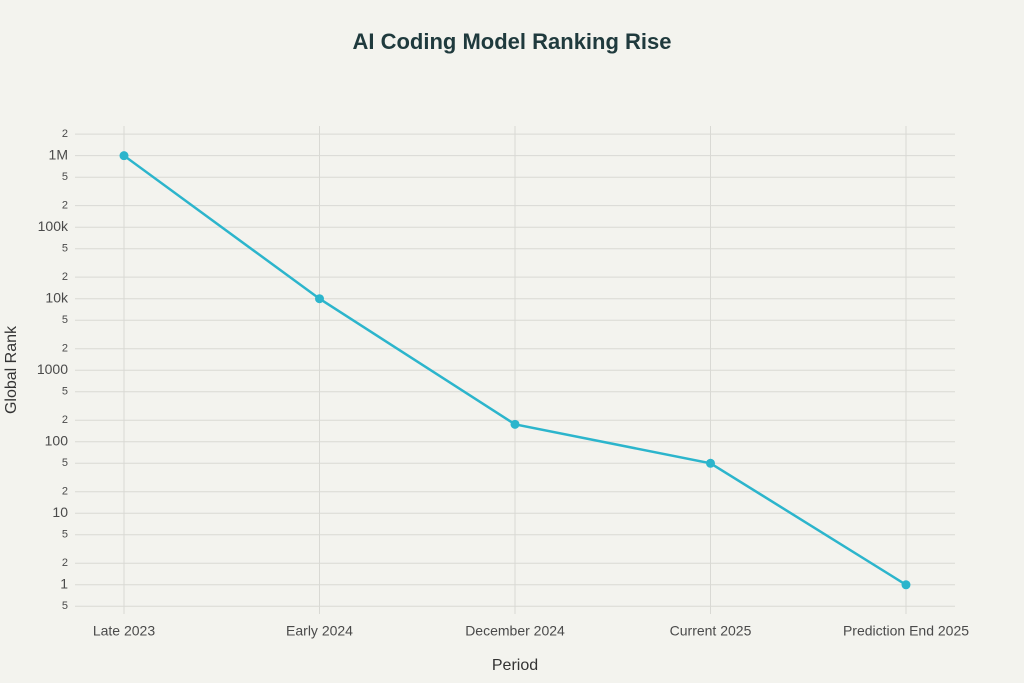 This screenshot has height=683, width=1024. Describe the element at coordinates (906, 631) in the screenshot. I see `x-tick-label: Prediction End 2025` at that location.